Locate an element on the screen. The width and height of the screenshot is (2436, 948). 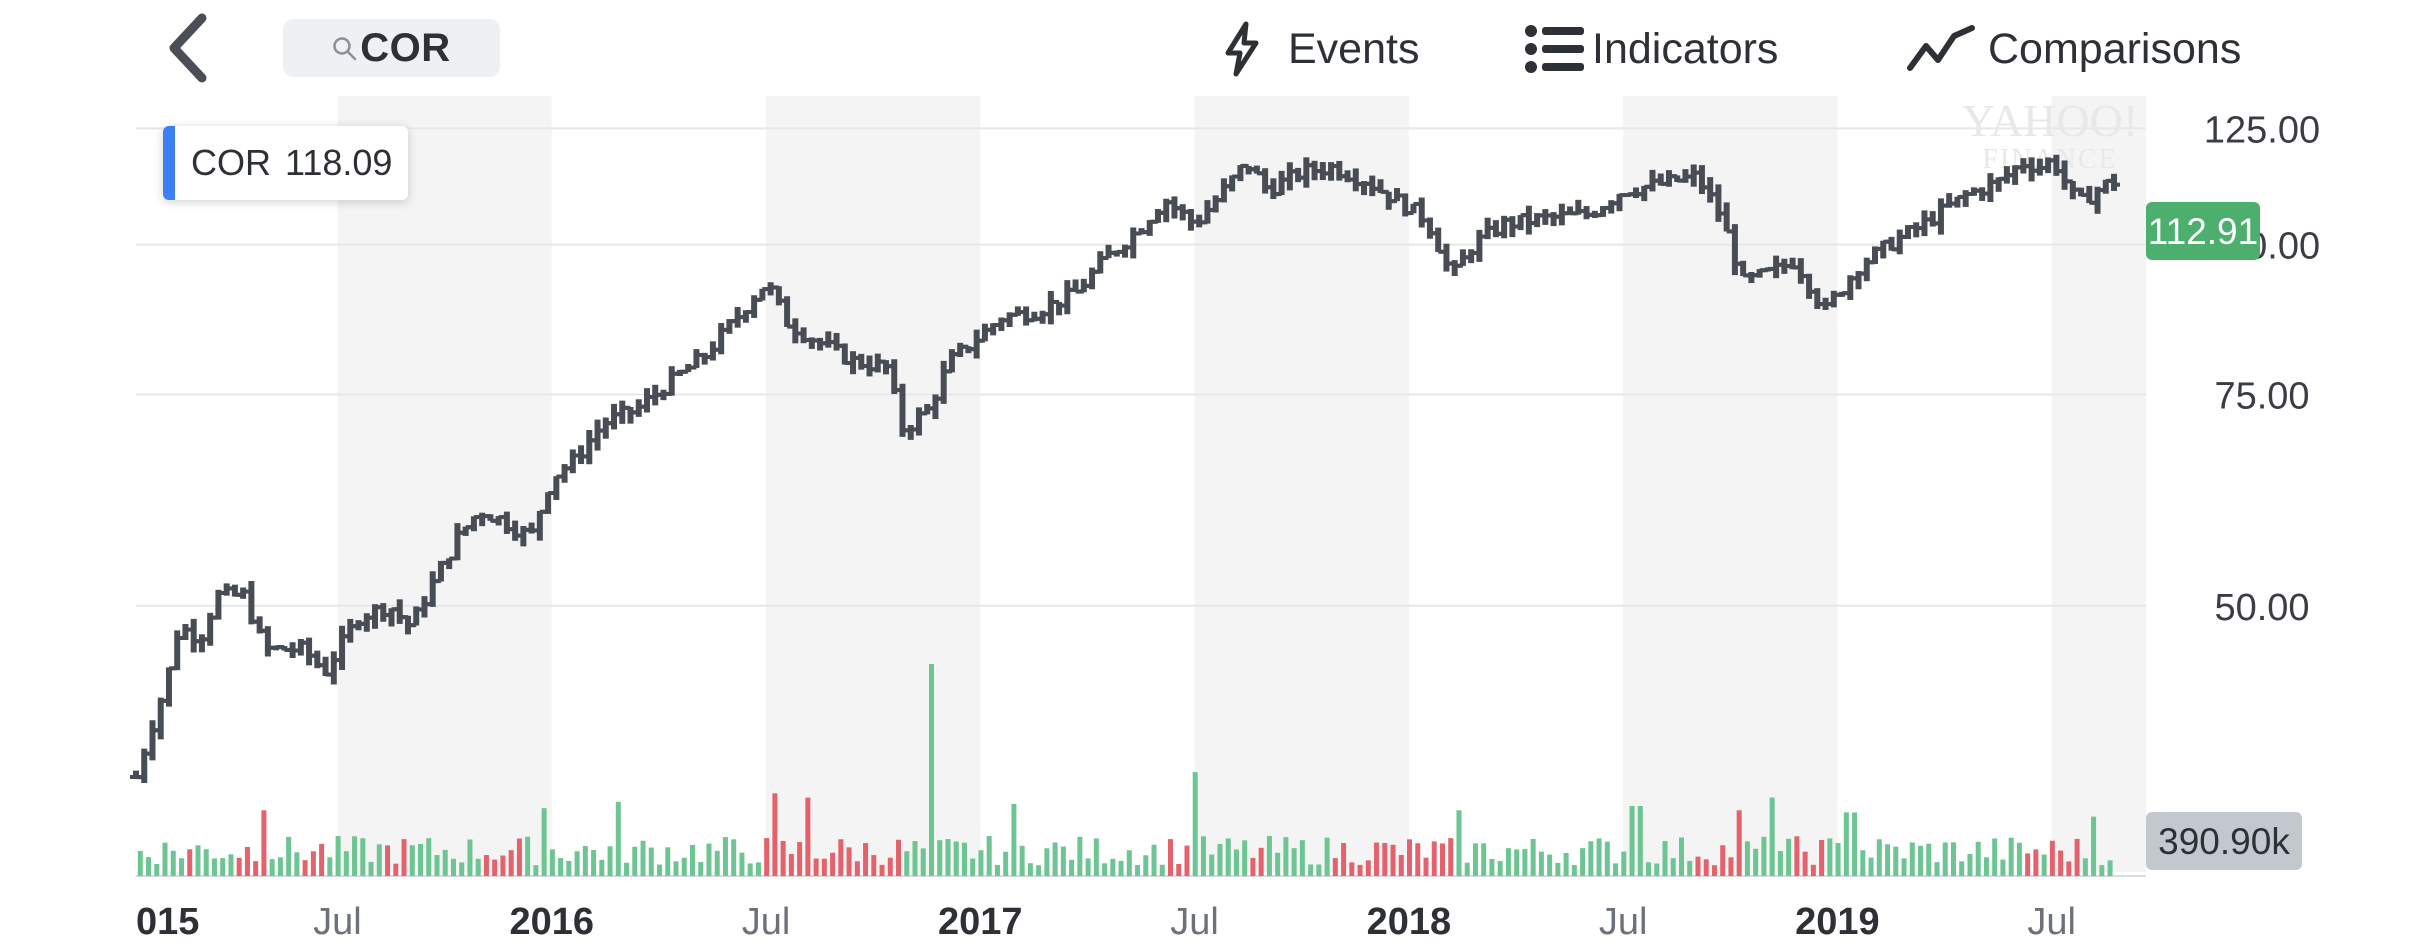
comparisons-button: Comparisons is located at coordinates (2073, 49).